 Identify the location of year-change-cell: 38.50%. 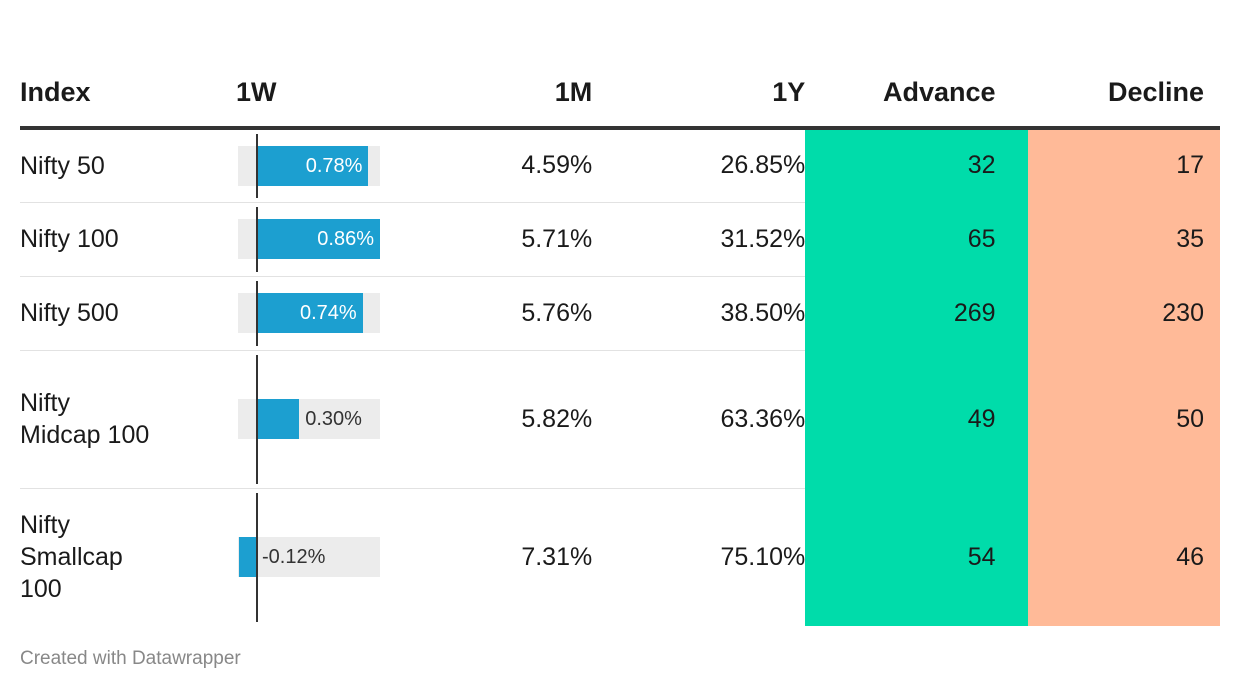
(699, 313).